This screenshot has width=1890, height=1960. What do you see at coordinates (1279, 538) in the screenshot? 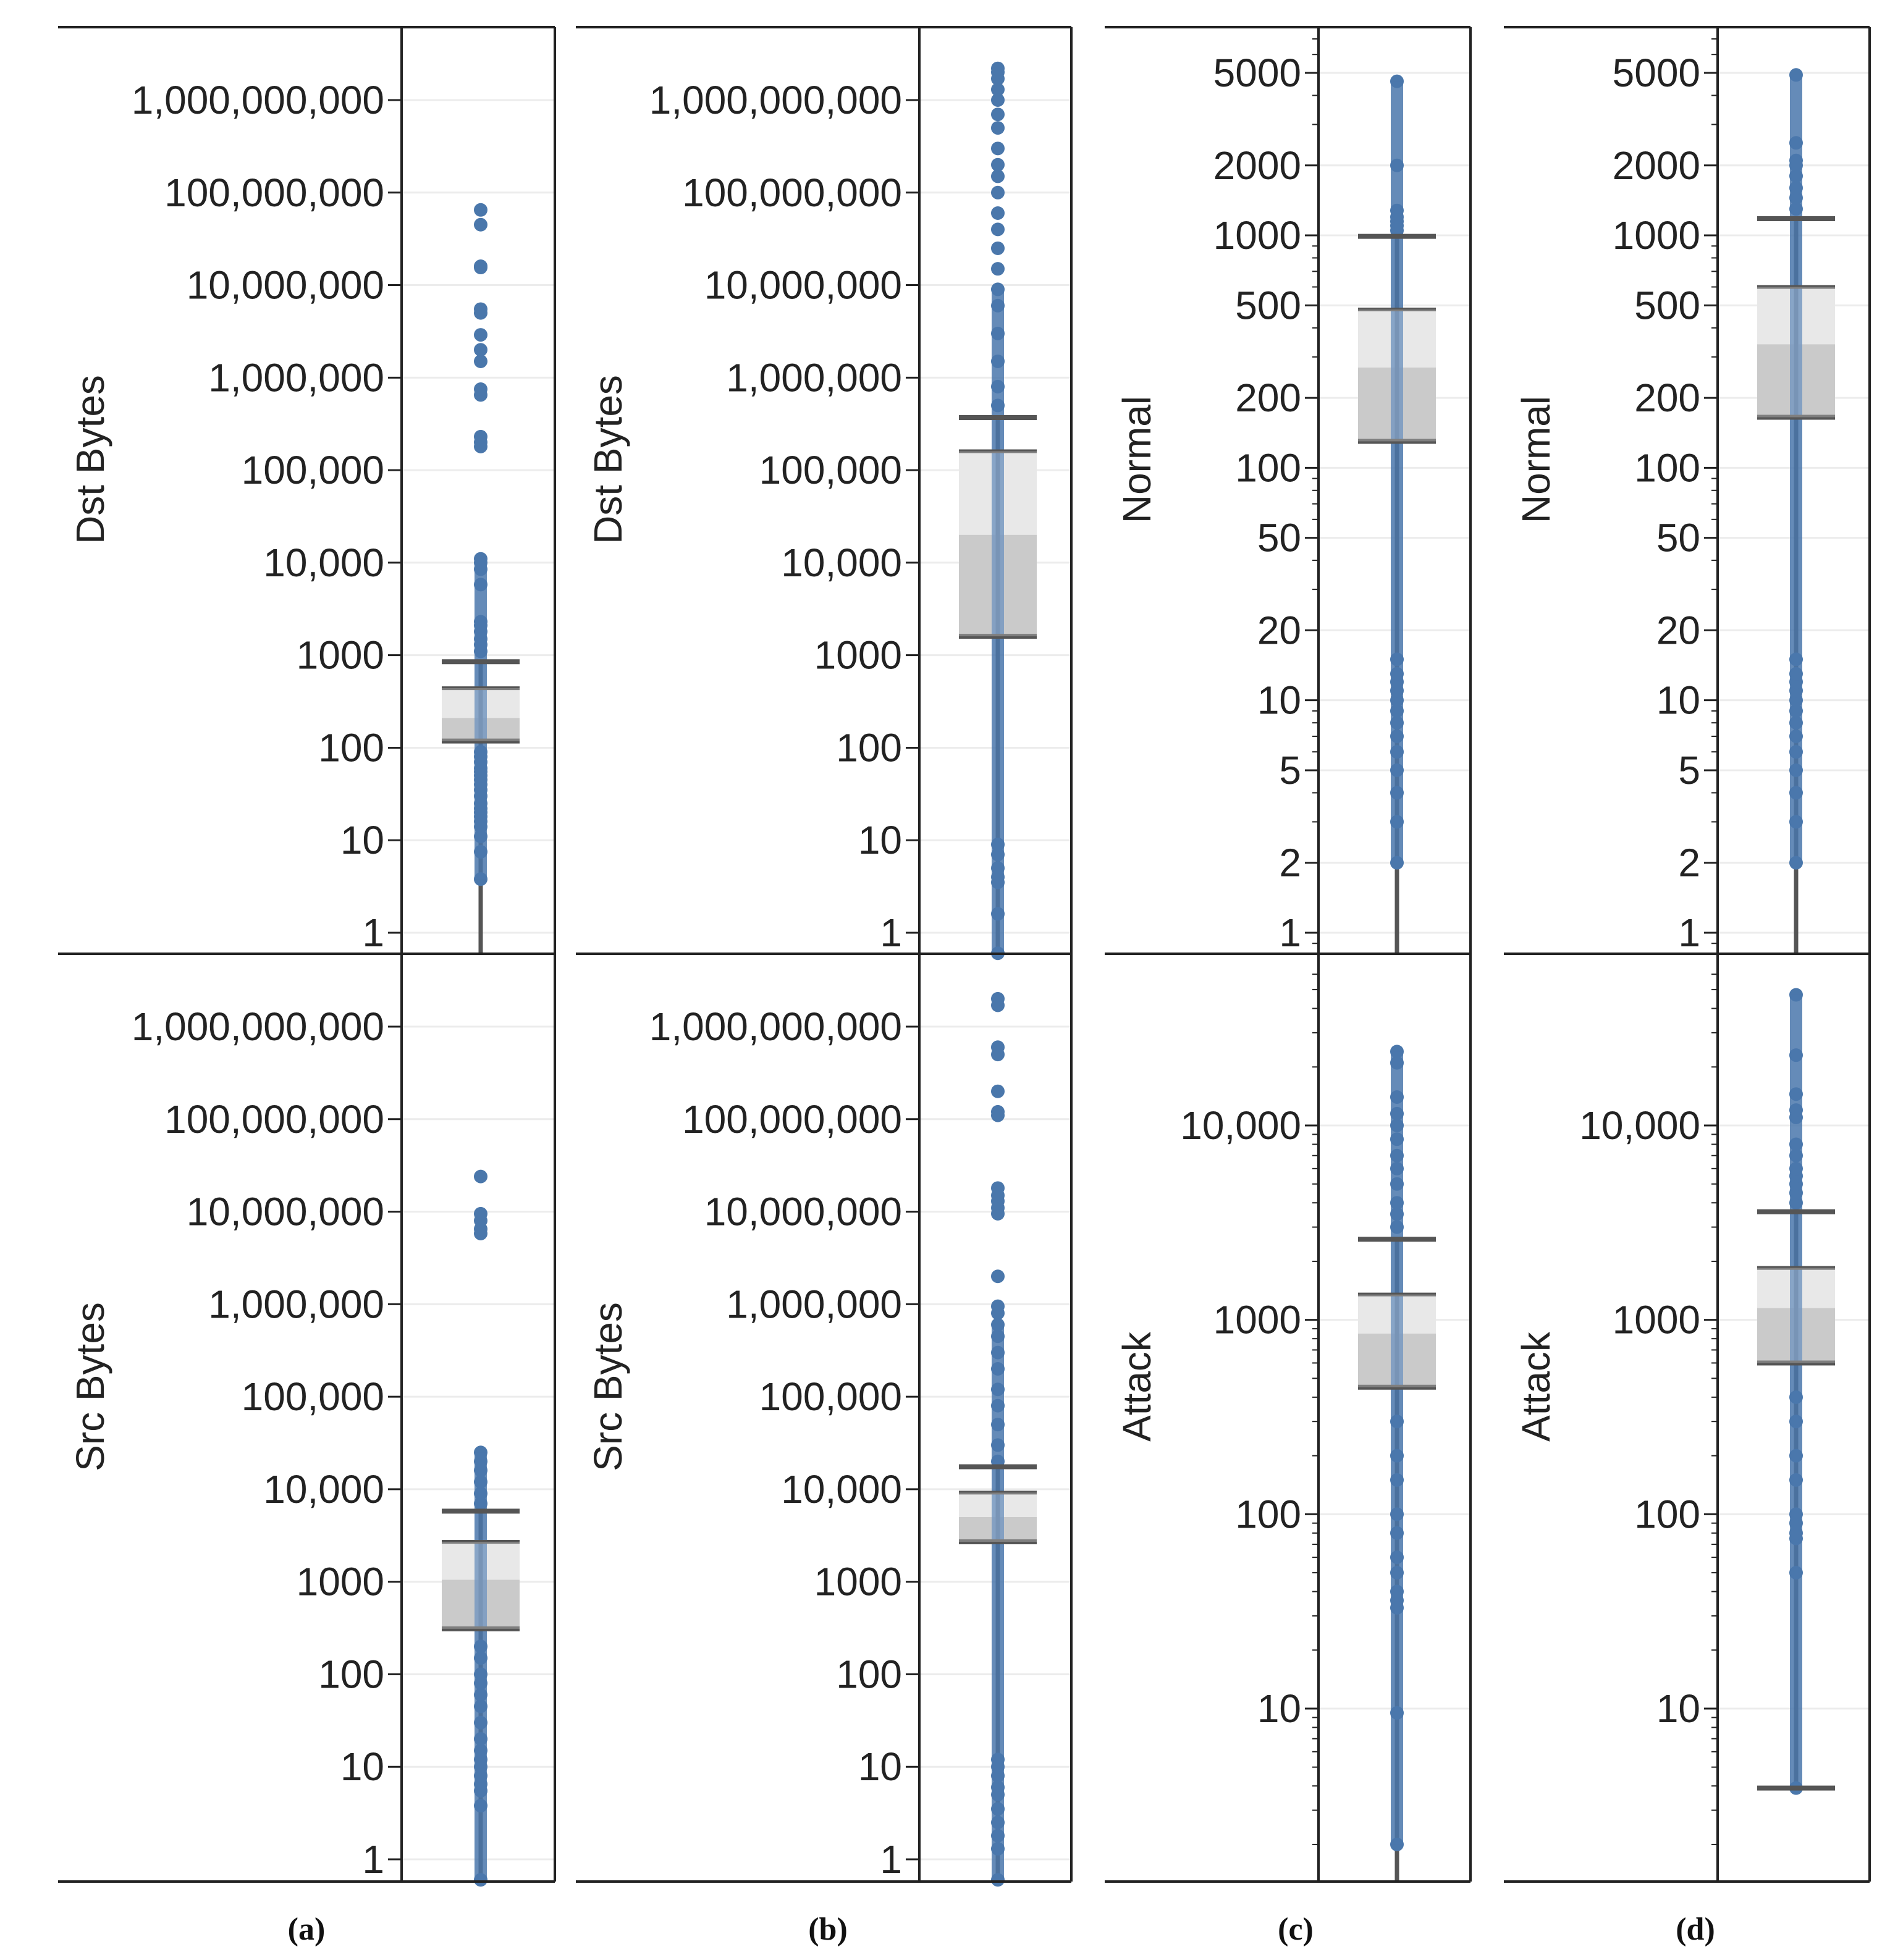
I see `tick-label: 50` at bounding box center [1279, 538].